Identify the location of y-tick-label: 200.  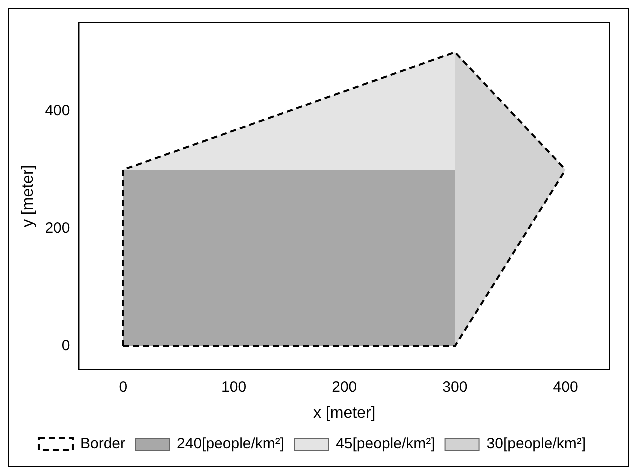
(57, 228).